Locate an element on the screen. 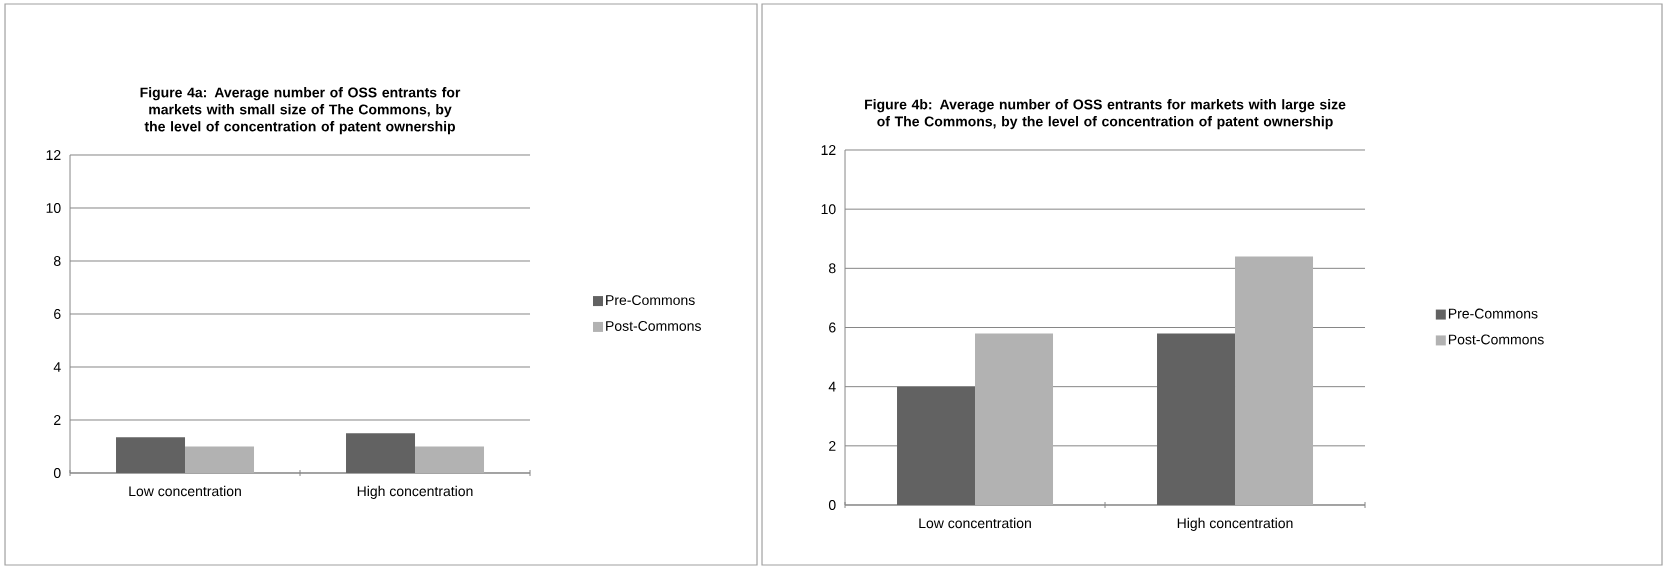 The height and width of the screenshot is (569, 1667). chart-title: Figure 4a: Average number of OSS entrants for markets with small size of The Commons, by the level of concentration of patent ownership is located at coordinates (300, 111).